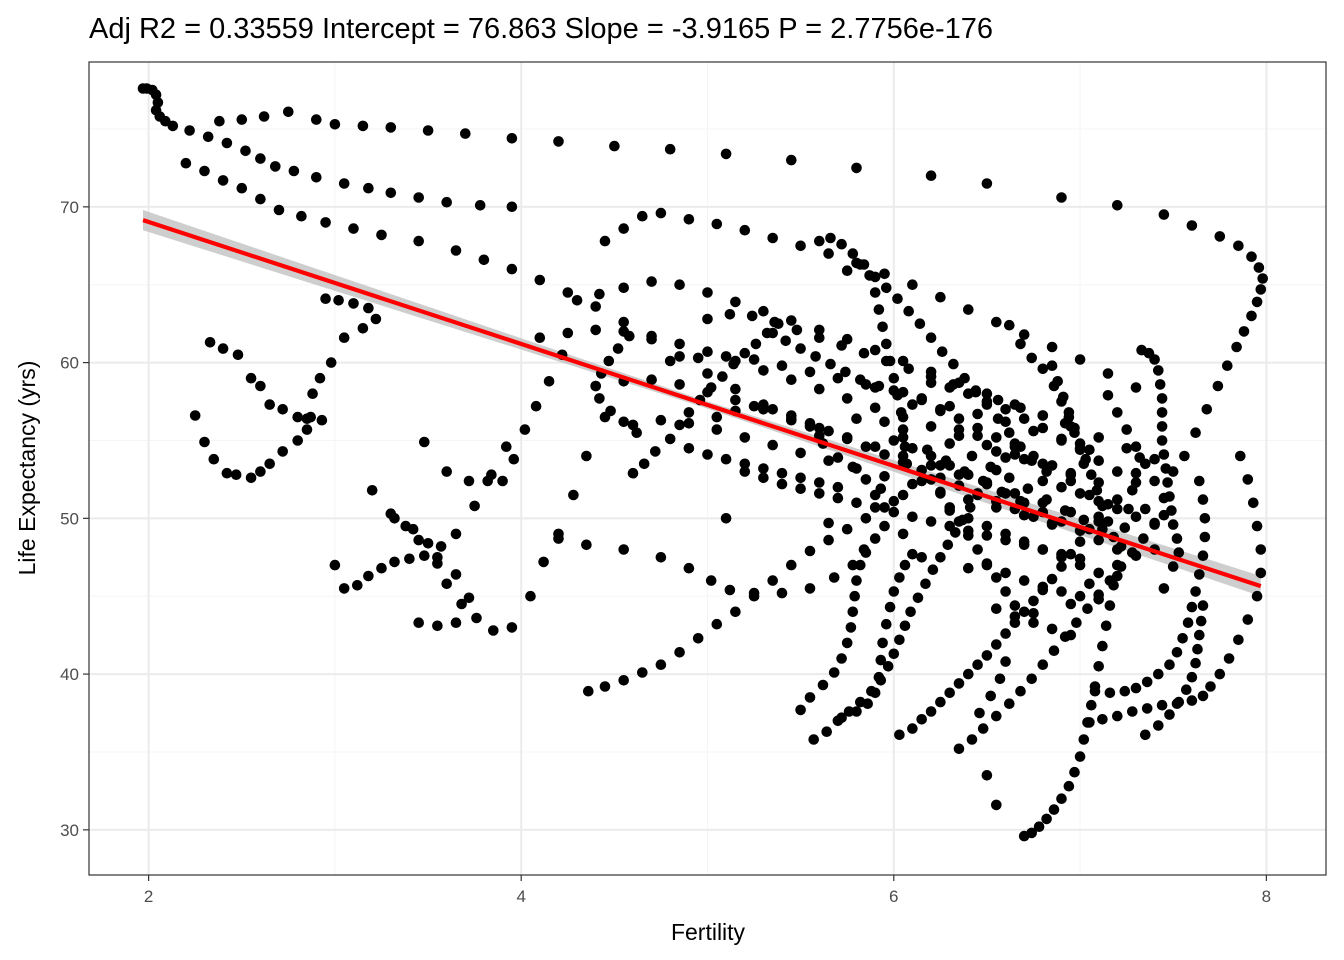  What do you see at coordinates (69, 363) in the screenshot?
I see `y-tick-label: 60` at bounding box center [69, 363].